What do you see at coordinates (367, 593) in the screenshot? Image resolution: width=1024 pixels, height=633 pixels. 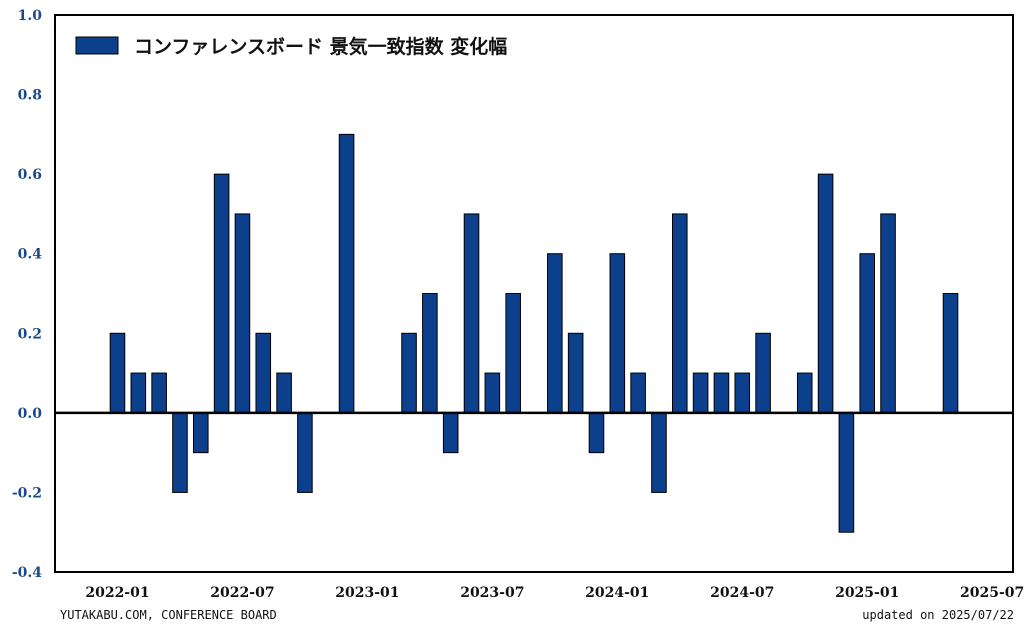 I see `x-tick-label: 2023-01` at bounding box center [367, 593].